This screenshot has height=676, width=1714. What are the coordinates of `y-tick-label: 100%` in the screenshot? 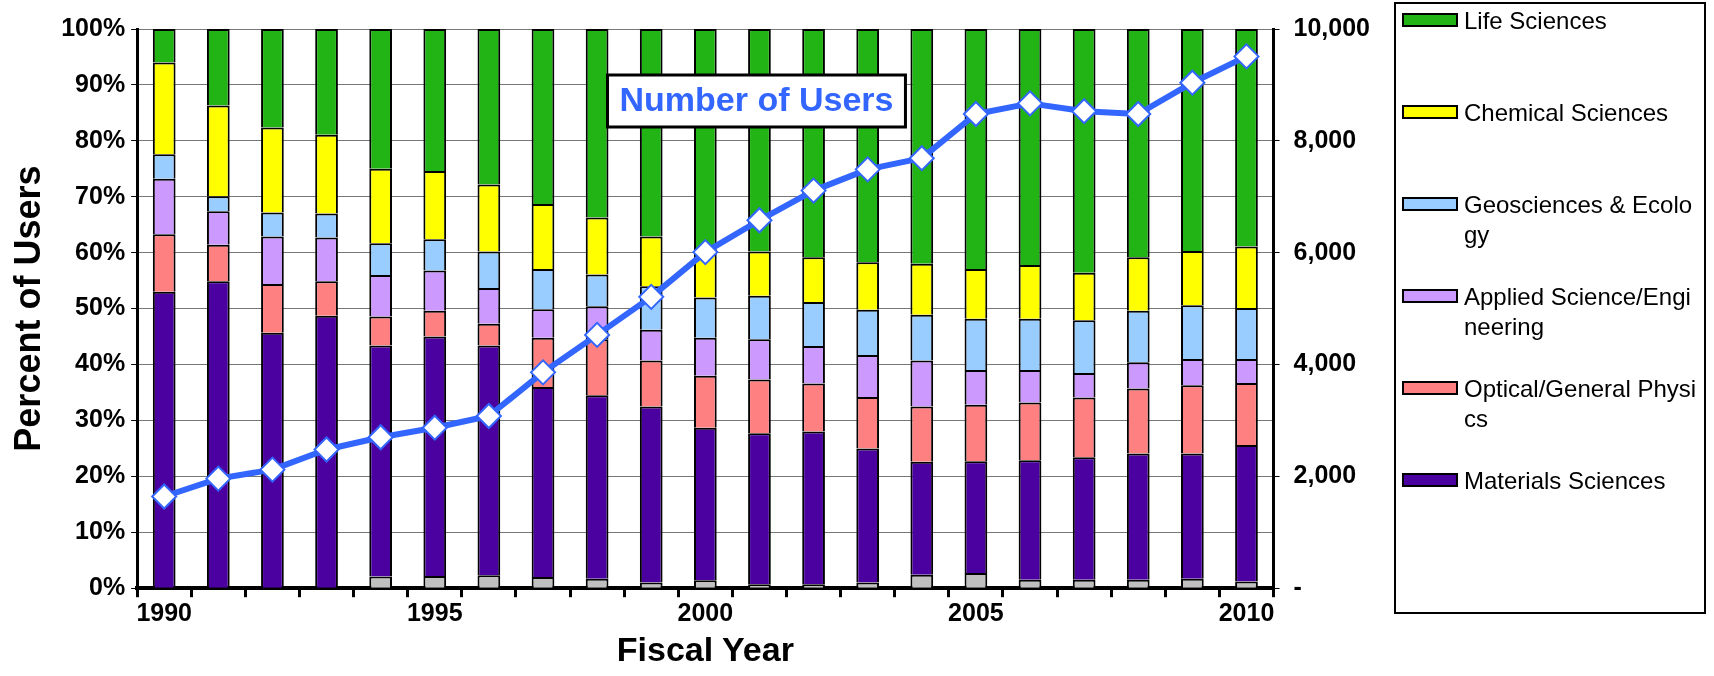 It's located at (93, 26).